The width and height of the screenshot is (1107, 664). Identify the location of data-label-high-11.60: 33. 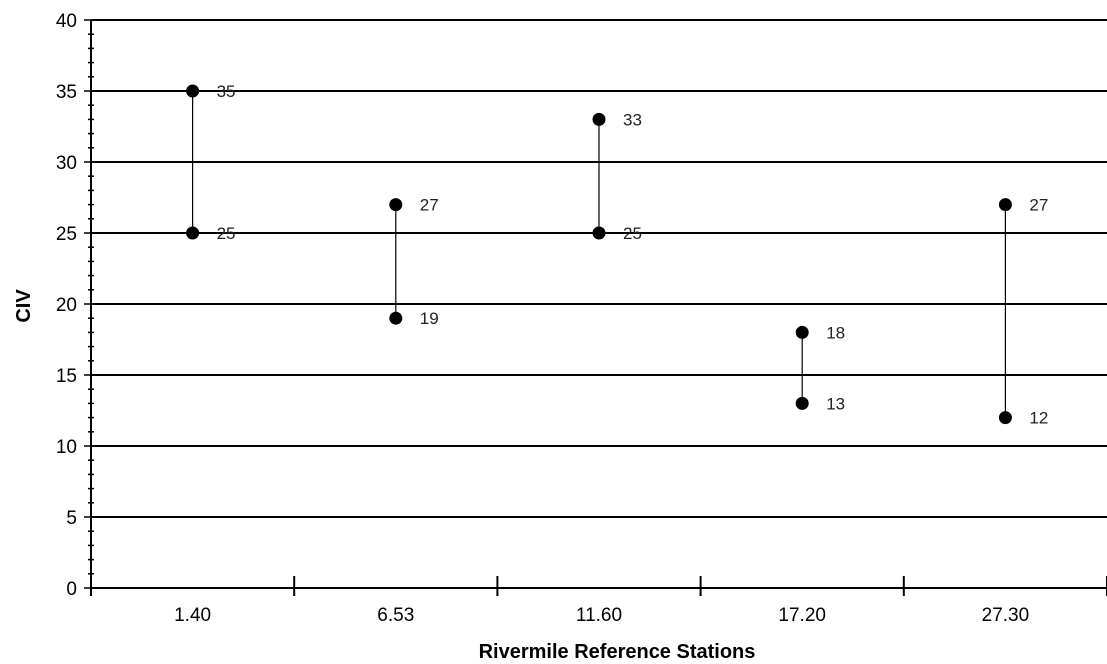
(632, 119).